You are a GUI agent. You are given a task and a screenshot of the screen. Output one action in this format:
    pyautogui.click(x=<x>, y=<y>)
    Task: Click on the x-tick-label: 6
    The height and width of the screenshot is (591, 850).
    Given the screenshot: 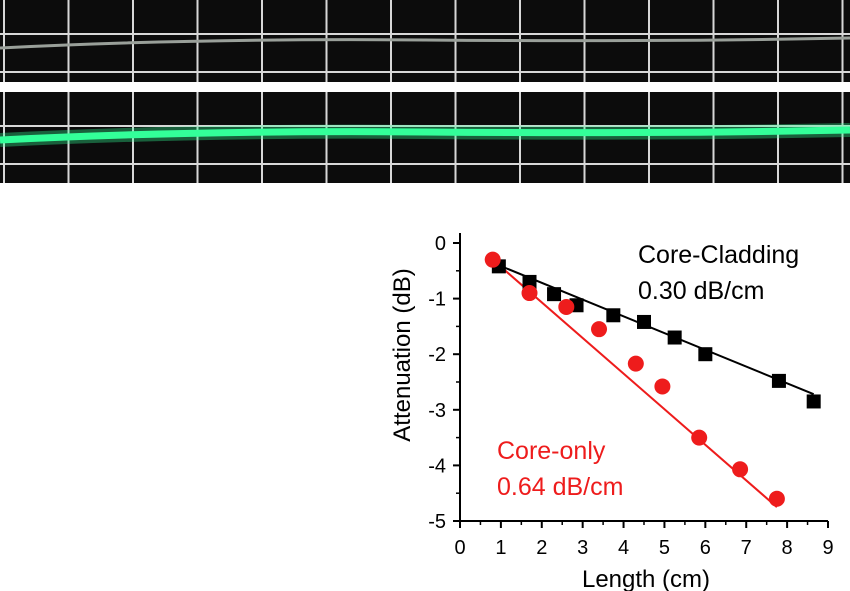 What is the action you would take?
    pyautogui.click(x=705, y=548)
    